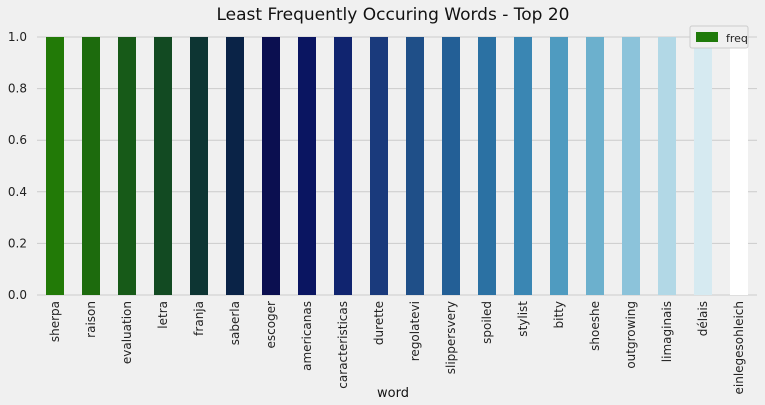 This screenshot has height=405, width=765. Describe the element at coordinates (17, 140) in the screenshot. I see `y-tick-label: 0.6` at that location.